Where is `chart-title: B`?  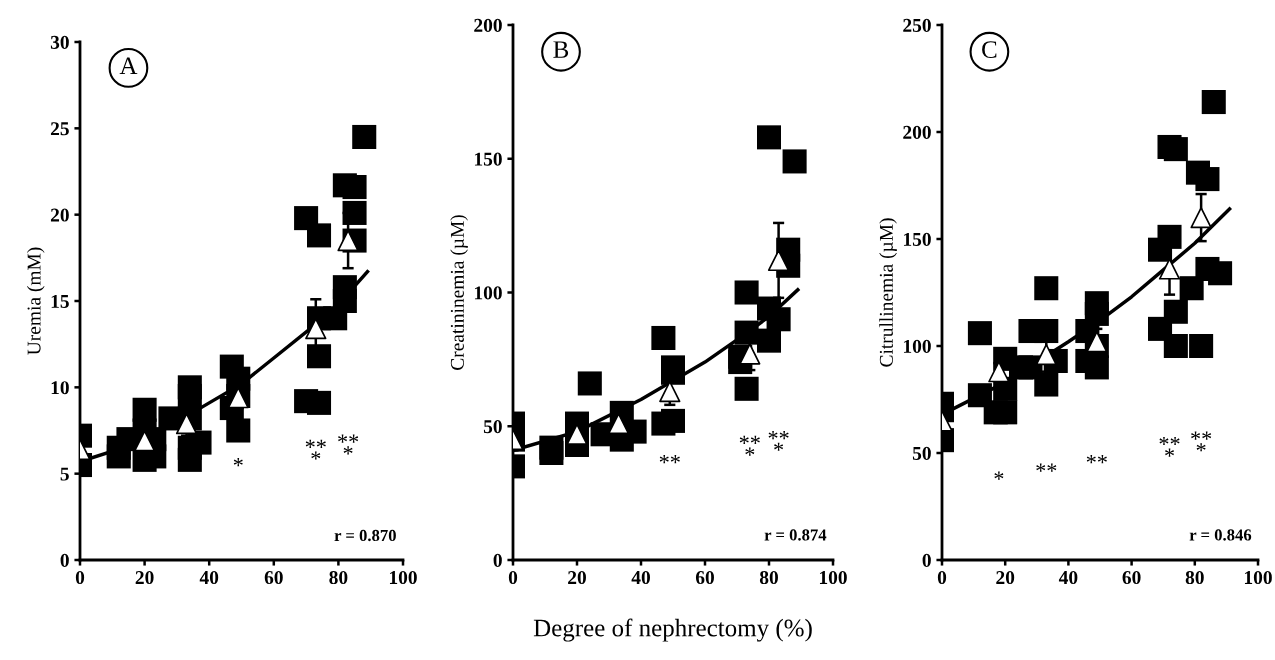
chart-title: B is located at coordinates (561, 49).